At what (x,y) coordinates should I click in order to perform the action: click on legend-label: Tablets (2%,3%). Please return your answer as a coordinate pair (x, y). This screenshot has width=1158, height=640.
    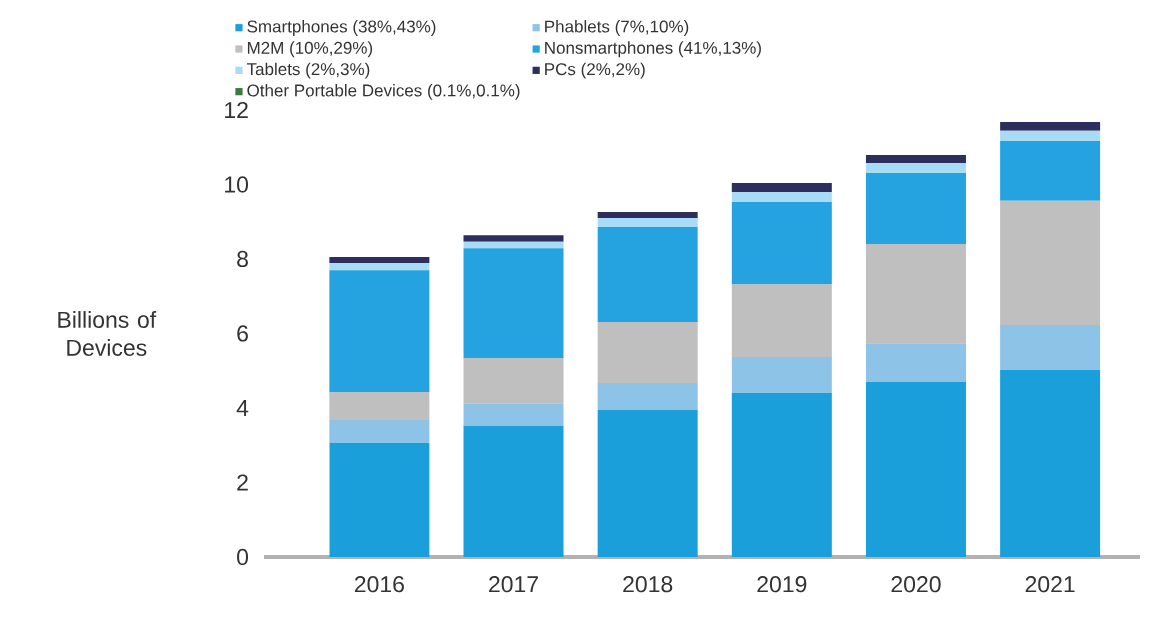
    Looking at the image, I should click on (308, 70).